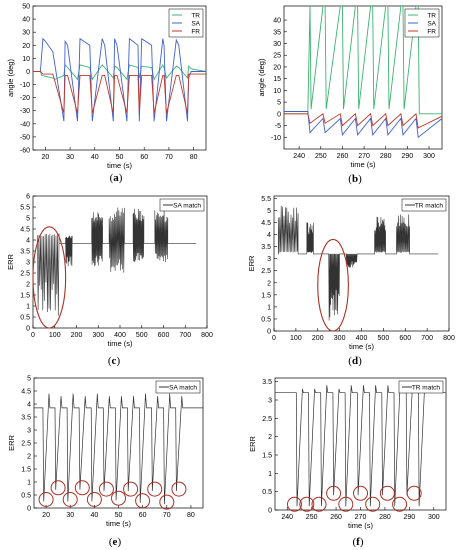 This screenshot has height=550, width=470. What do you see at coordinates (287, 517) in the screenshot?
I see `x-tick-label: 240` at bounding box center [287, 517].